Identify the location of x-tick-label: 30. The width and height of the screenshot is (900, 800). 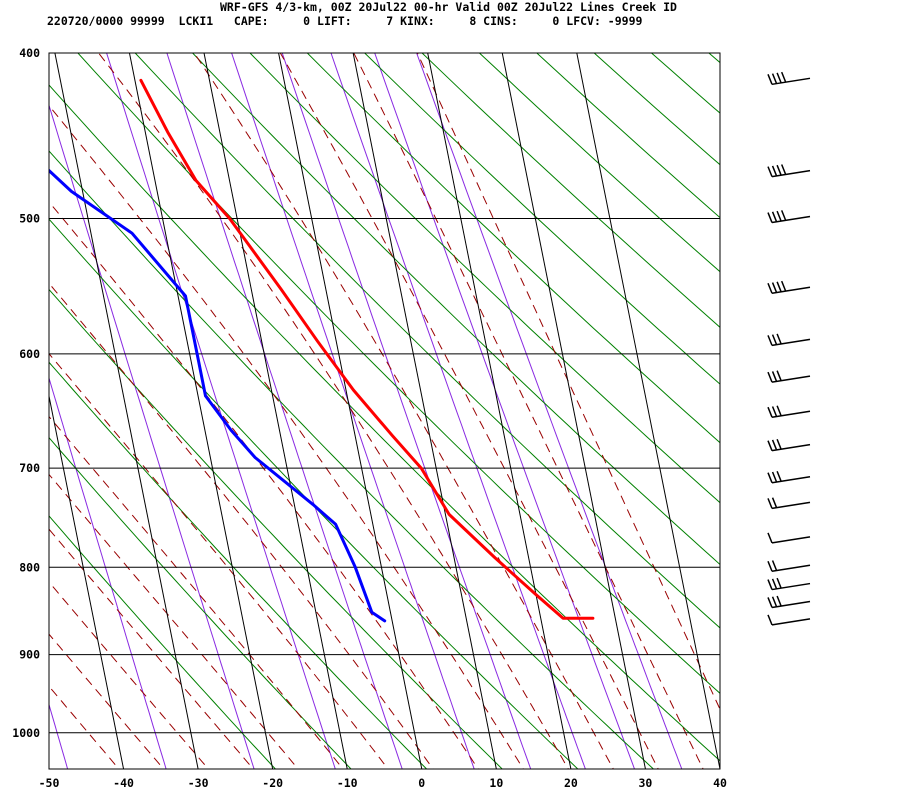
(646, 783).